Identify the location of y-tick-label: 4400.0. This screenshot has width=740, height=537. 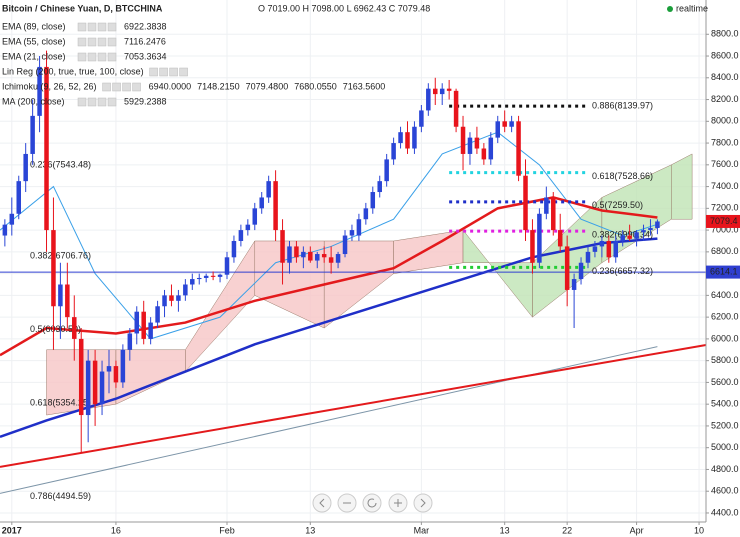
(725, 512).